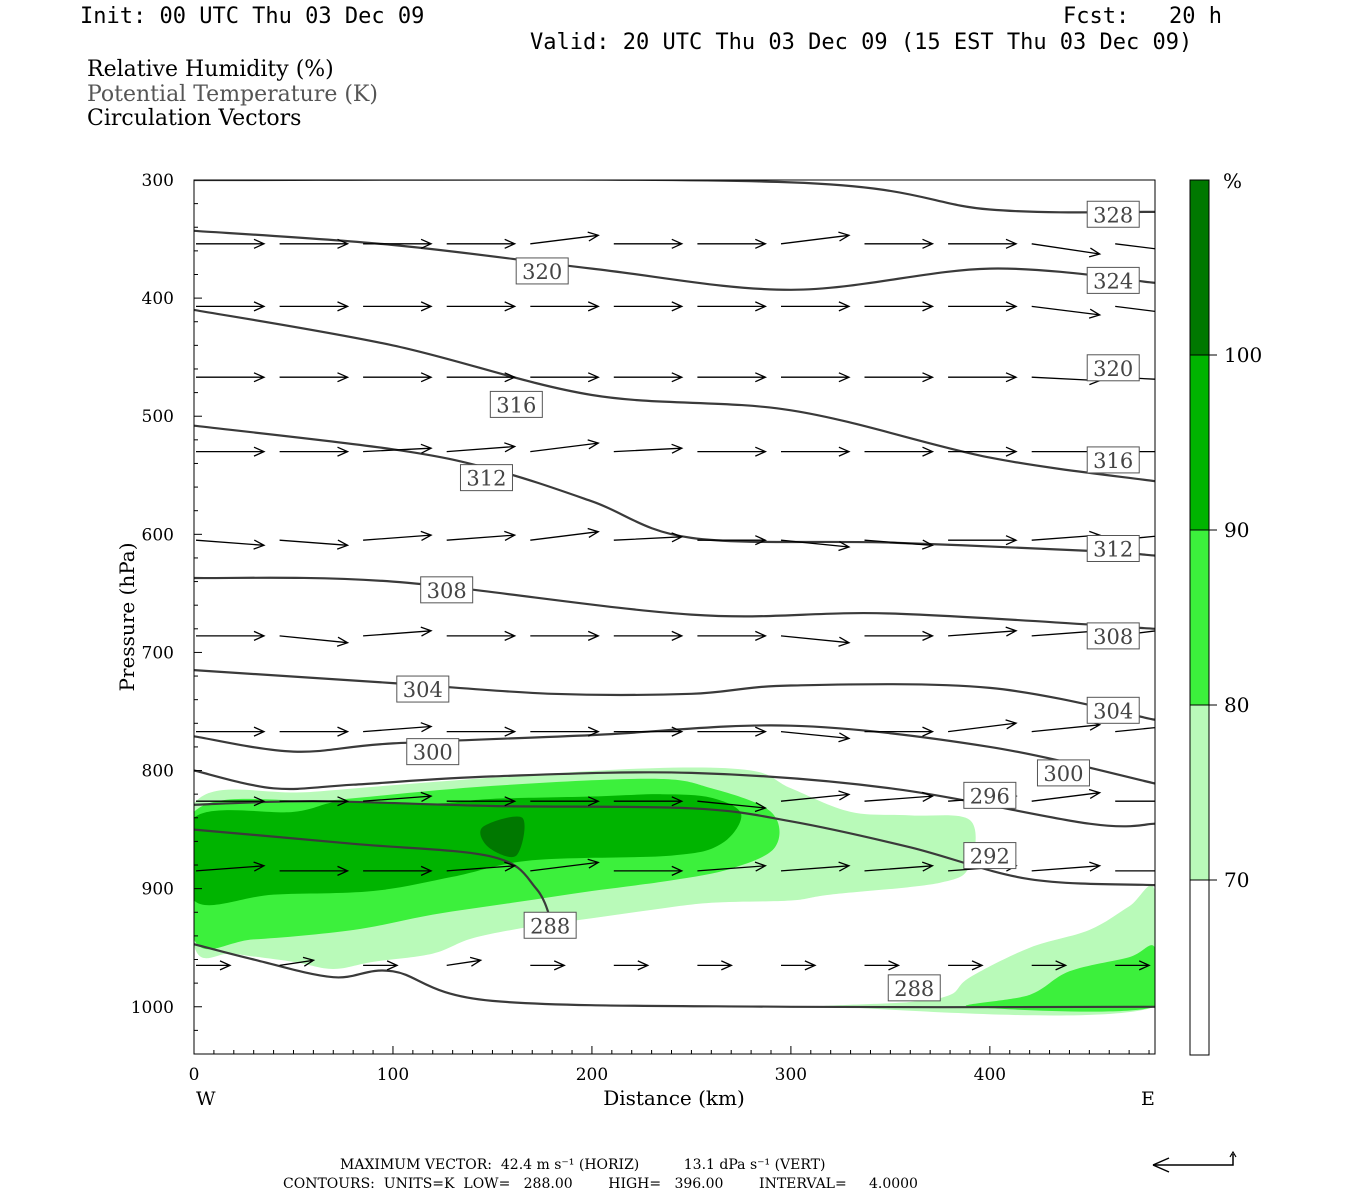  What do you see at coordinates (592, 1075) in the screenshot?
I see `x-tick-label: 200` at bounding box center [592, 1075].